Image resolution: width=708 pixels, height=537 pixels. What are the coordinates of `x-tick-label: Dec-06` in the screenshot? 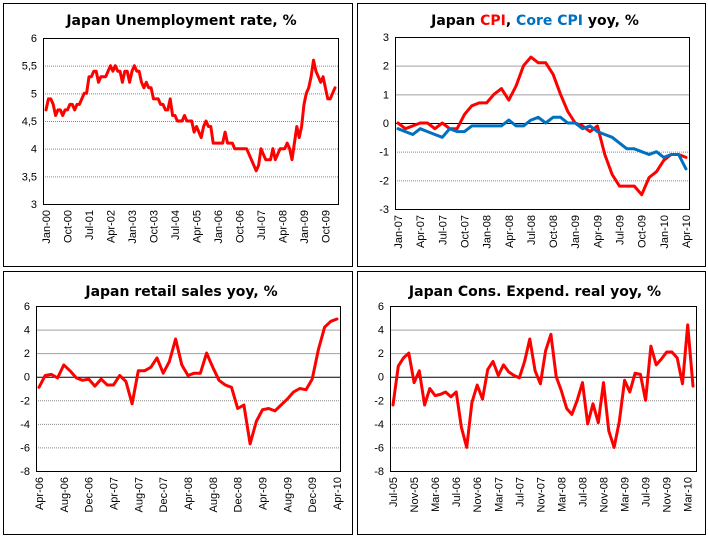 It's located at (90, 494).